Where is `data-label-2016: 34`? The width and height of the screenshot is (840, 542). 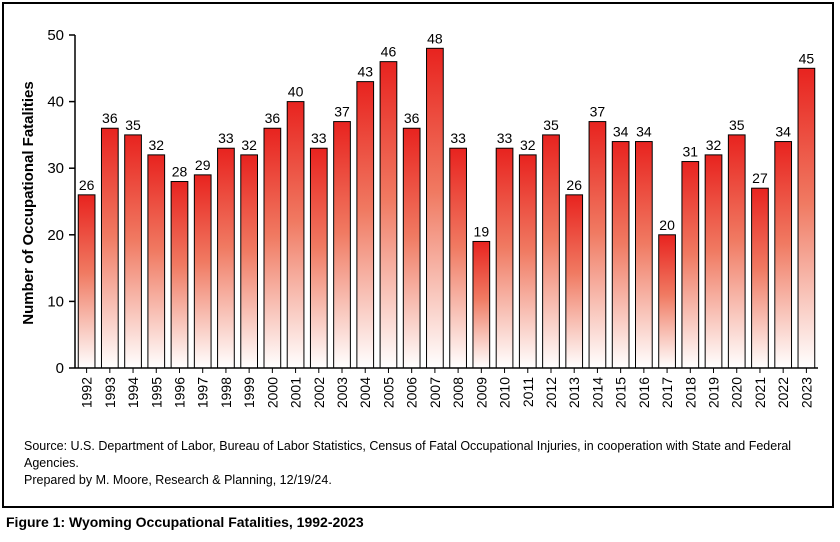
data-label-2016: 34 is located at coordinates (644, 132).